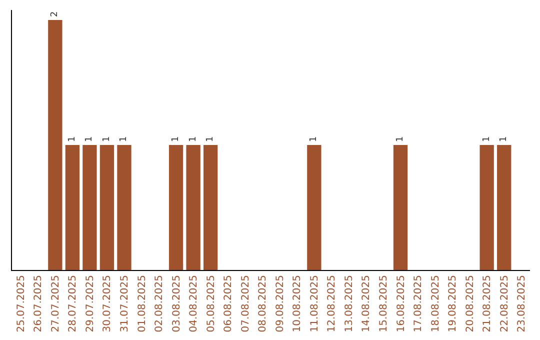 This screenshot has height=340, width=540. What do you see at coordinates (160, 303) in the screenshot?
I see `x-tick-label: 02.08.2025` at bounding box center [160, 303].